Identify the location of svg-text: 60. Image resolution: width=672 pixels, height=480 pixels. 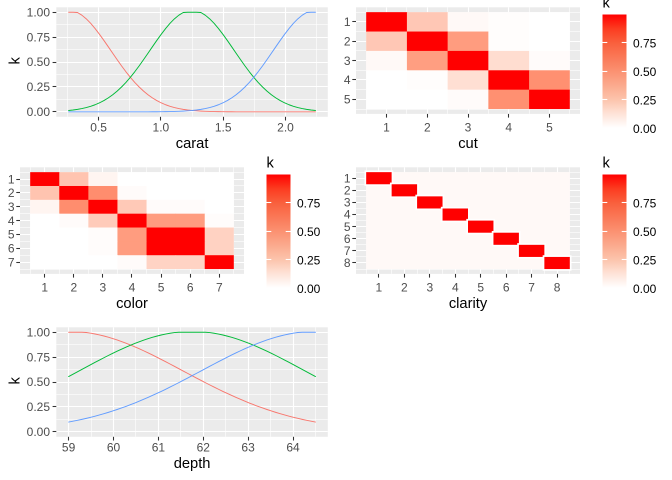
(114, 447).